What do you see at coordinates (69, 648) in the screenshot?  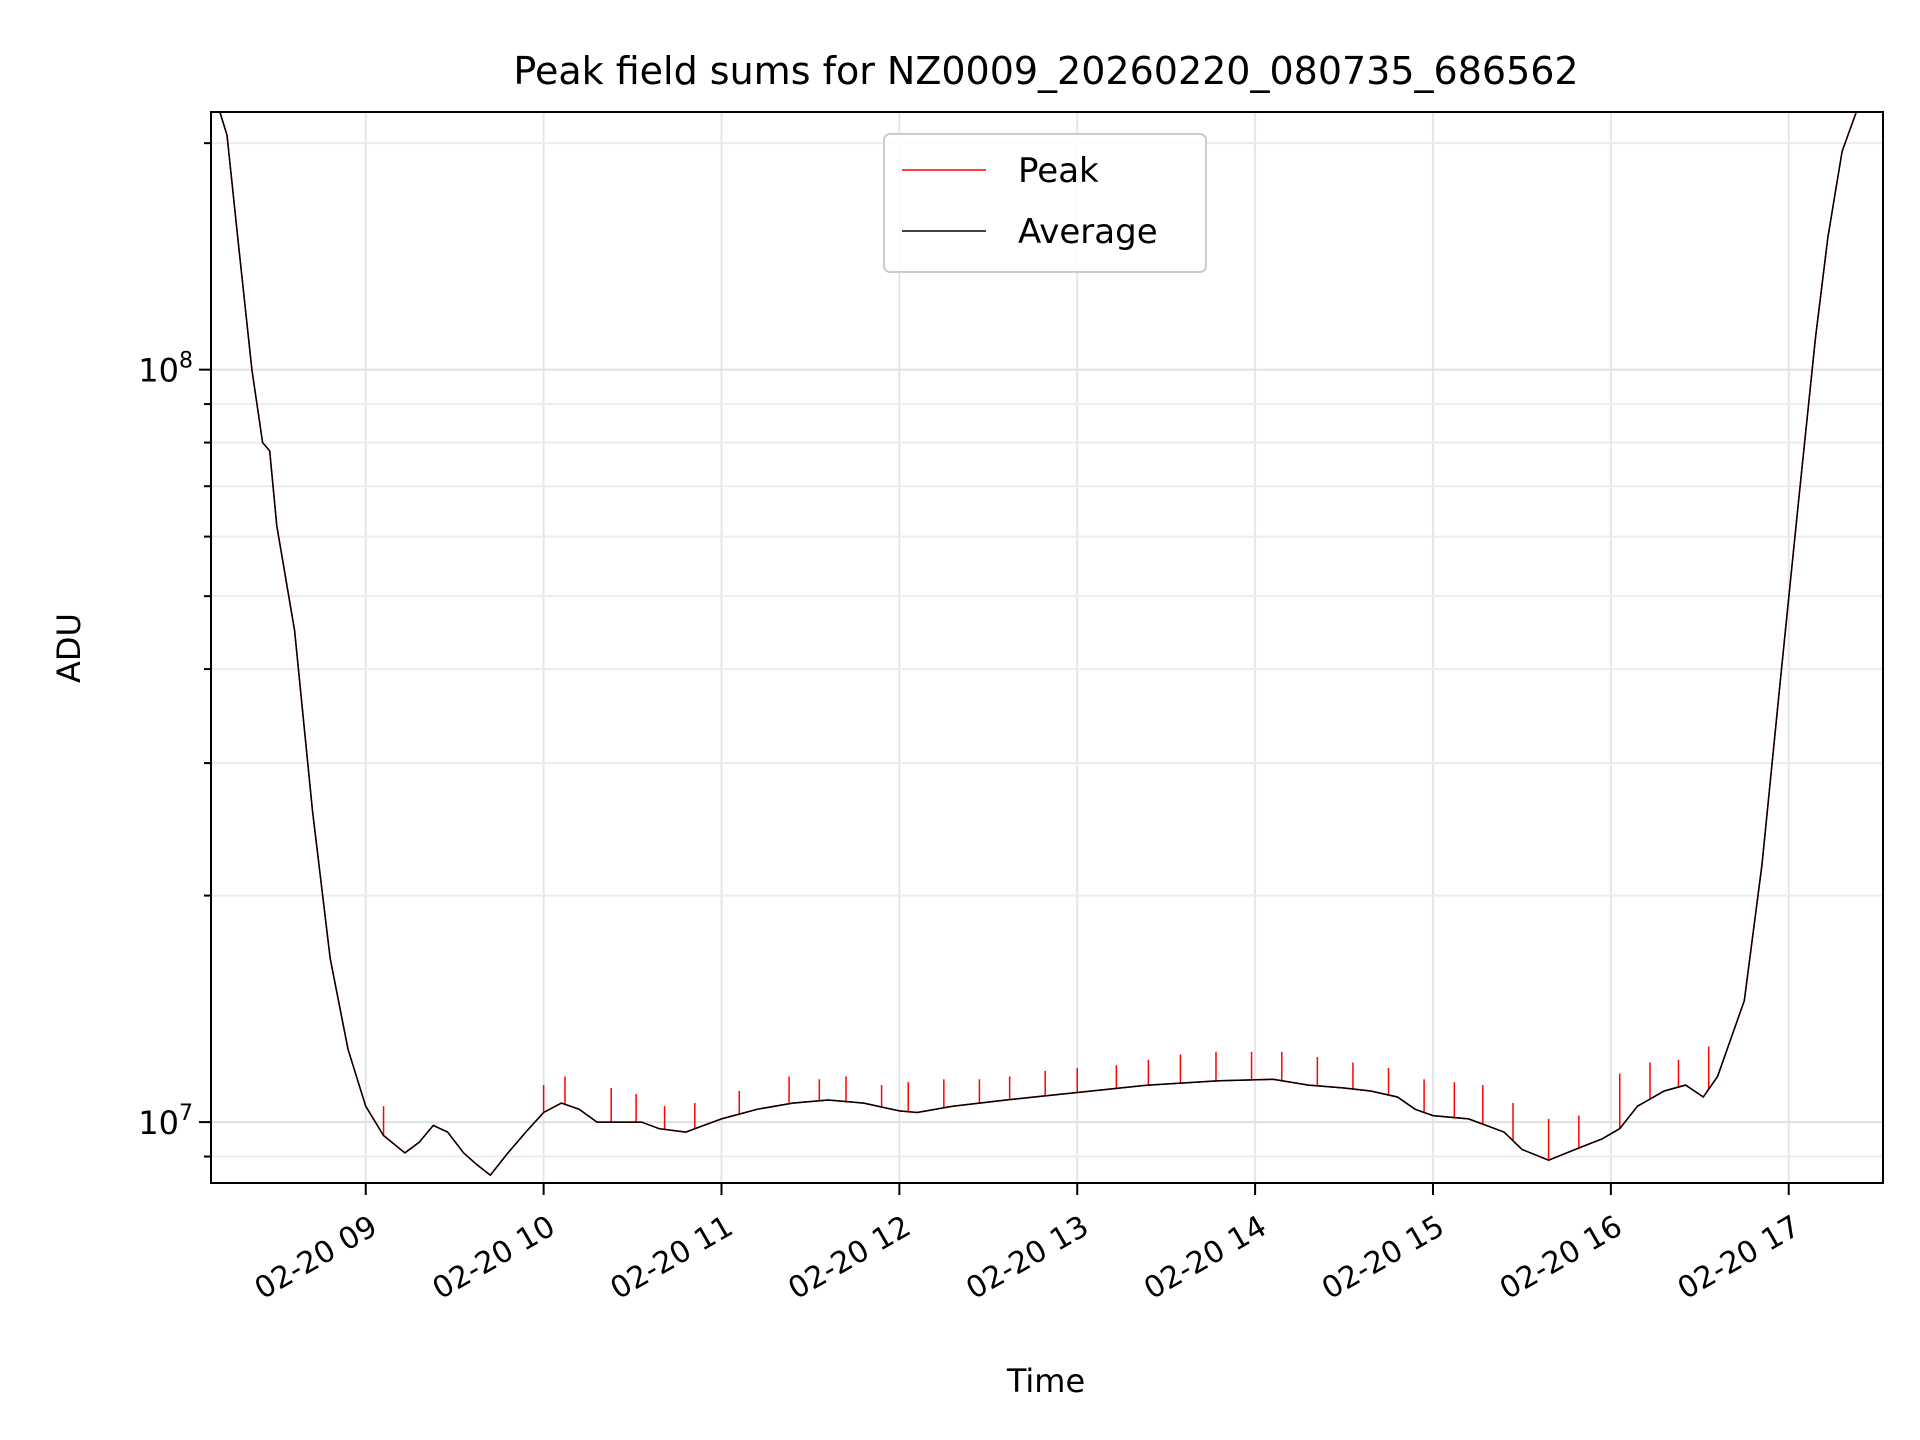 I see `y-axis-label: ADU` at bounding box center [69, 648].